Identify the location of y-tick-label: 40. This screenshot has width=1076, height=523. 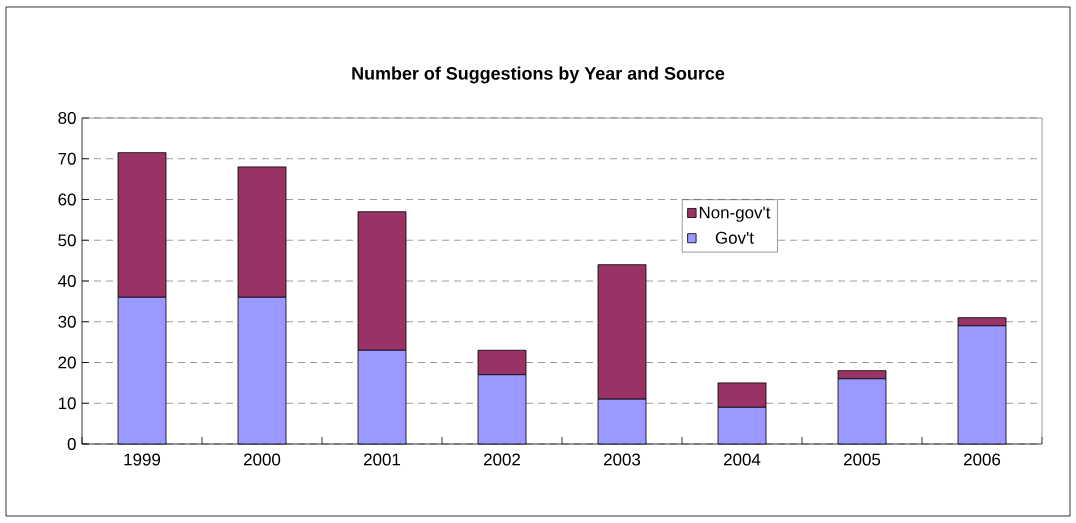
(67, 281).